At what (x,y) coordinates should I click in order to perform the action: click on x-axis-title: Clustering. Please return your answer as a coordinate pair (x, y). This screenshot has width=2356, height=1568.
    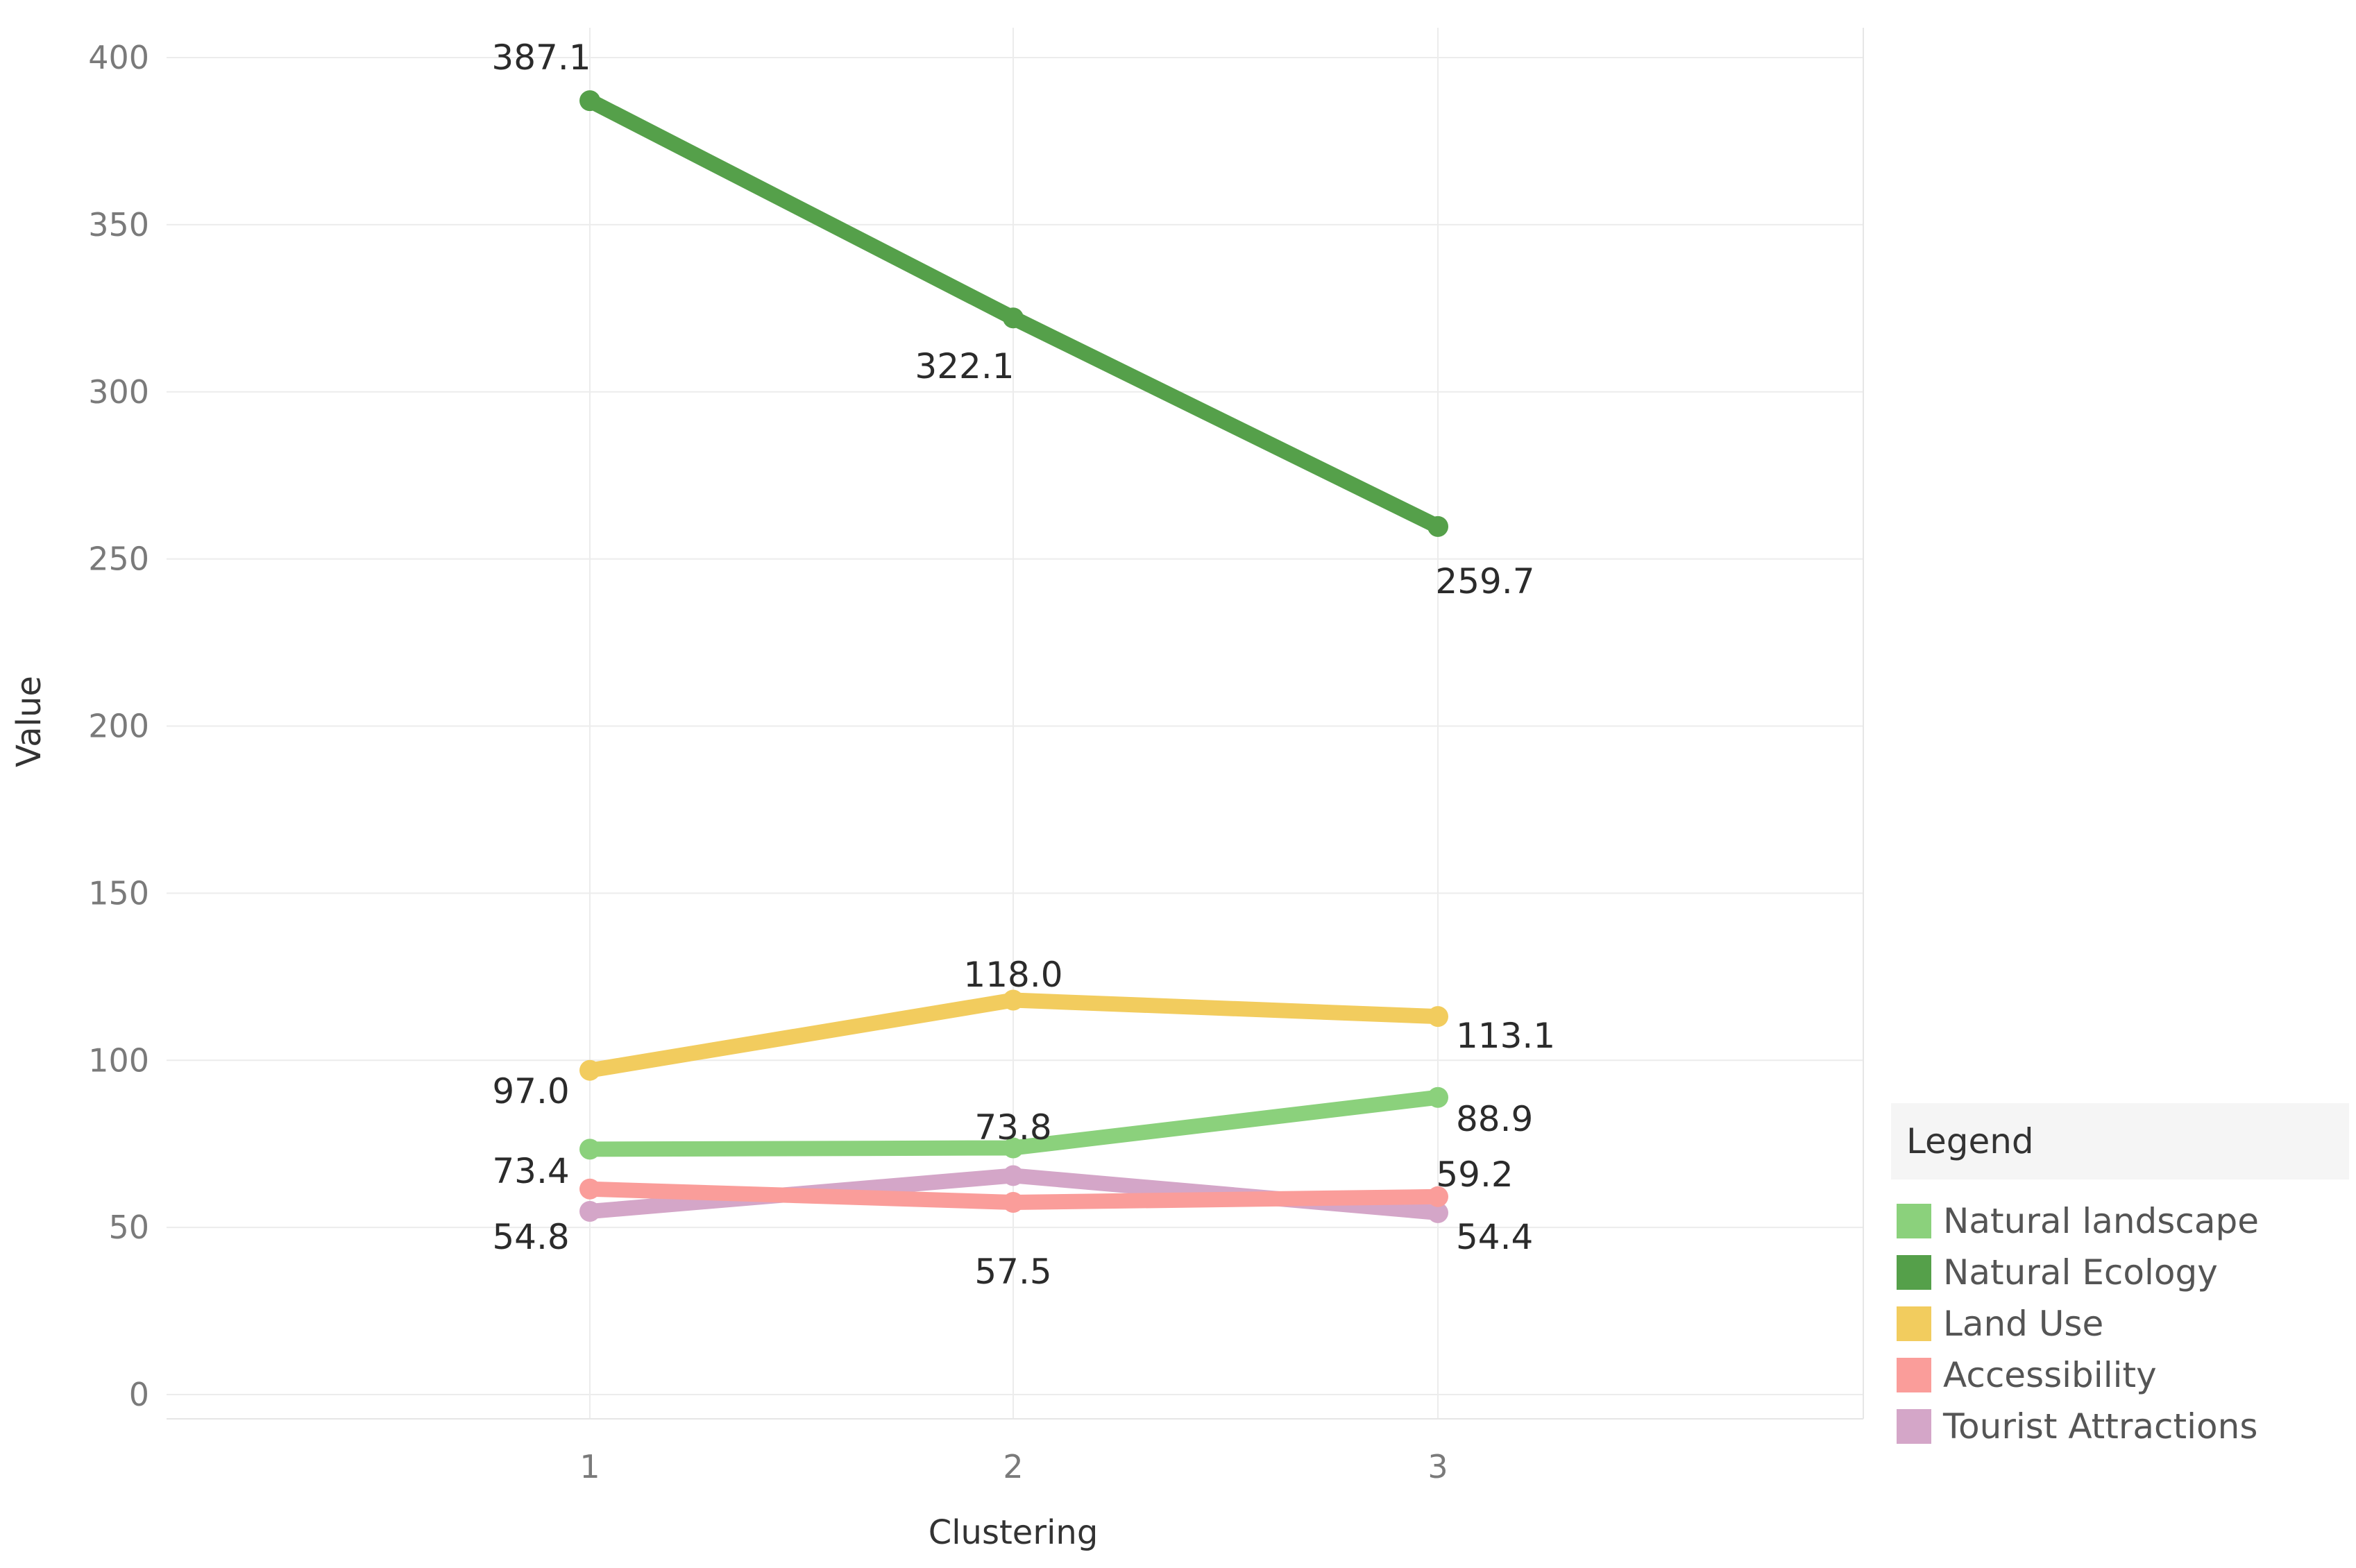
    Looking at the image, I should click on (1014, 1533).